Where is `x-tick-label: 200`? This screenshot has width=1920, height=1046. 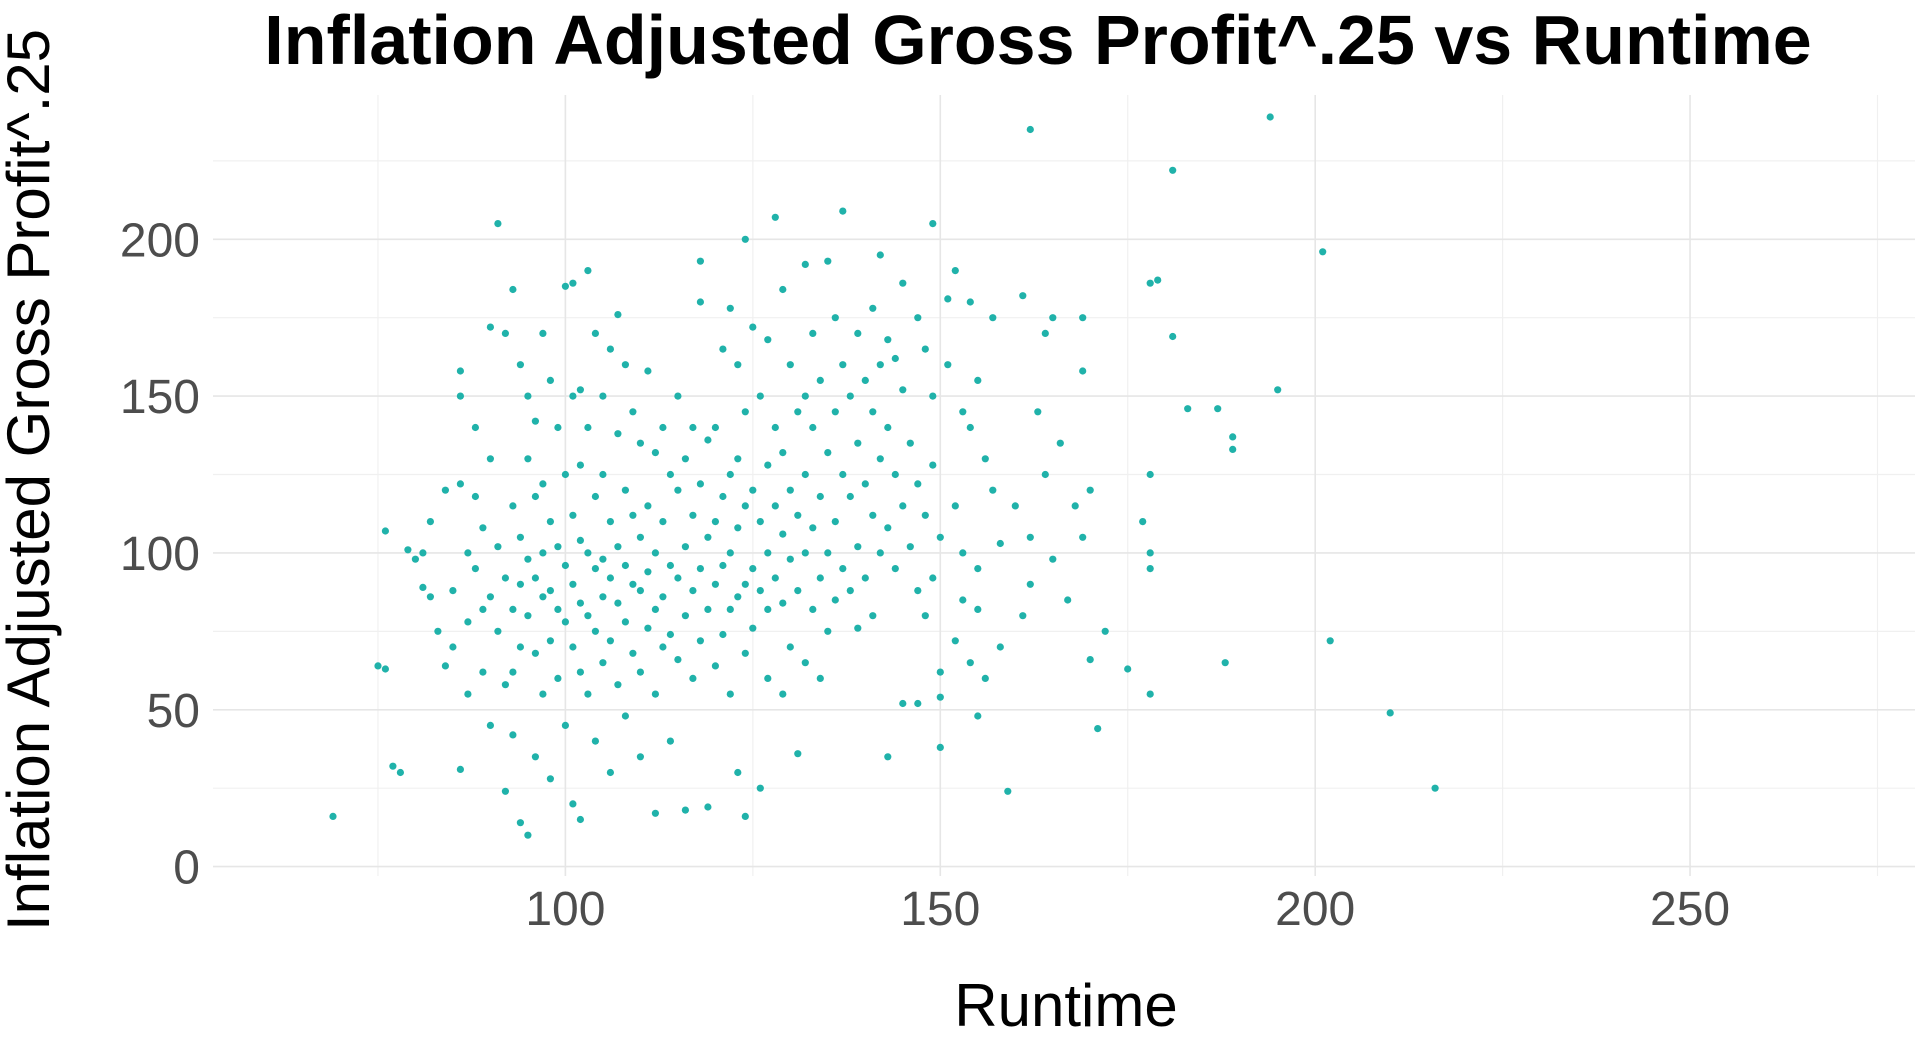 x-tick-label: 200 is located at coordinates (1315, 909).